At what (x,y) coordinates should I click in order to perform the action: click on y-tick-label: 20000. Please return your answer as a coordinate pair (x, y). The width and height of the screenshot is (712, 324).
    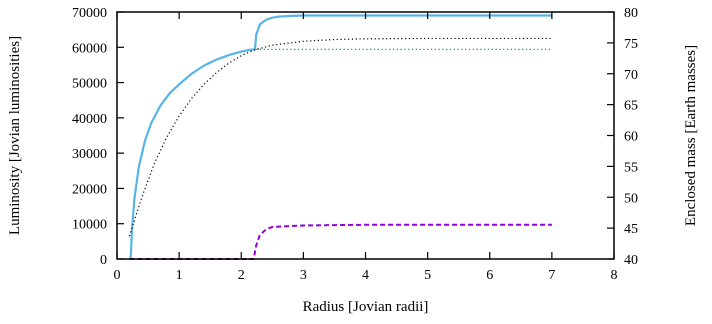
    Looking at the image, I should click on (89, 189).